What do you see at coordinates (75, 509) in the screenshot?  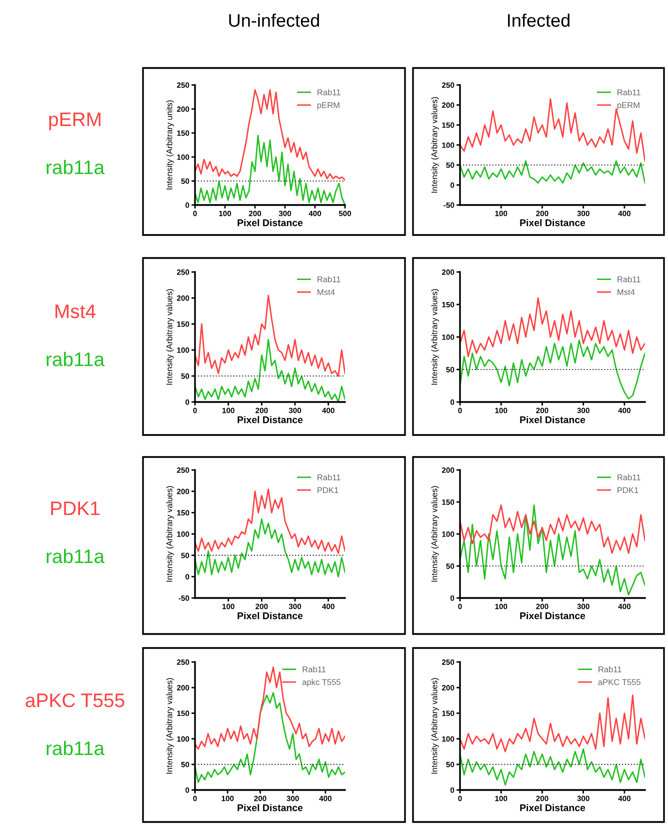 I see `text: PDK1` at bounding box center [75, 509].